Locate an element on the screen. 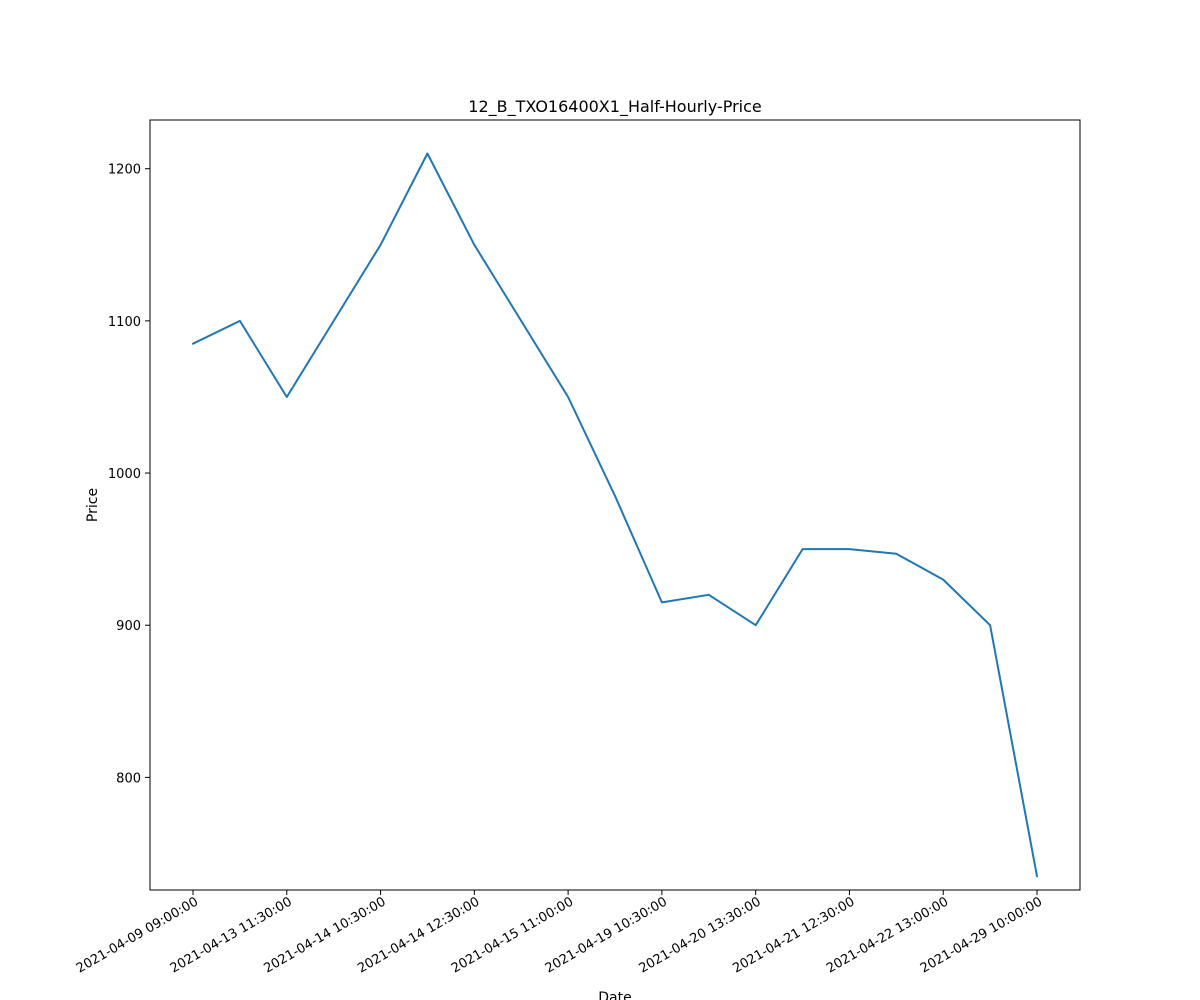 The width and height of the screenshot is (1200, 1000). x-axis-label: Date is located at coordinates (614, 995).